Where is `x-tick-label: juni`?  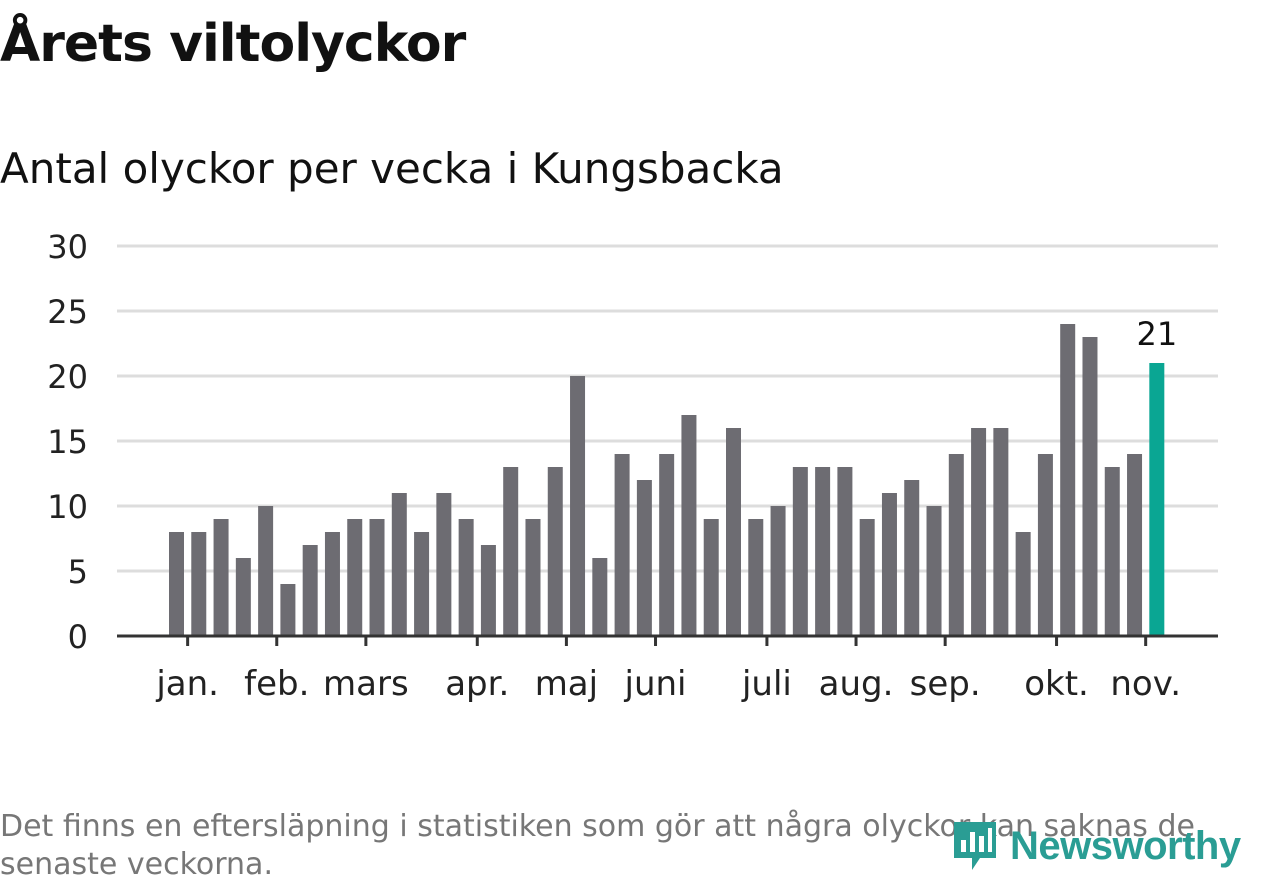 x-tick-label: juni is located at coordinates (655, 684).